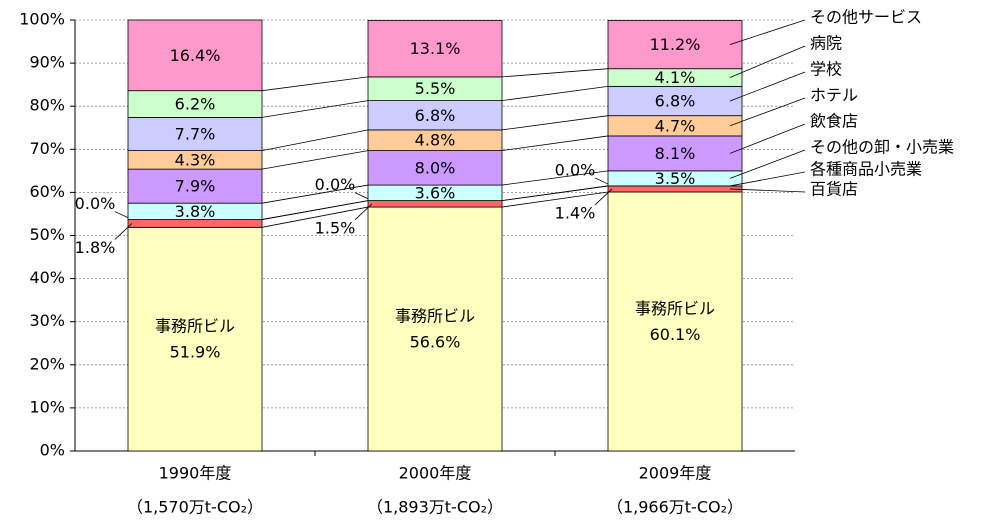 This screenshot has width=1005, height=522. What do you see at coordinates (834, 95) in the screenshot?
I see `legend-label: ホテル` at bounding box center [834, 95].